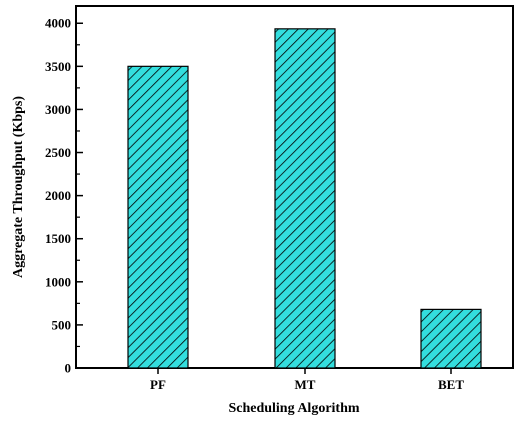 Image resolution: width=519 pixels, height=428 pixels. What do you see at coordinates (62, 324) in the screenshot?
I see `y-tick-label: 500` at bounding box center [62, 324].